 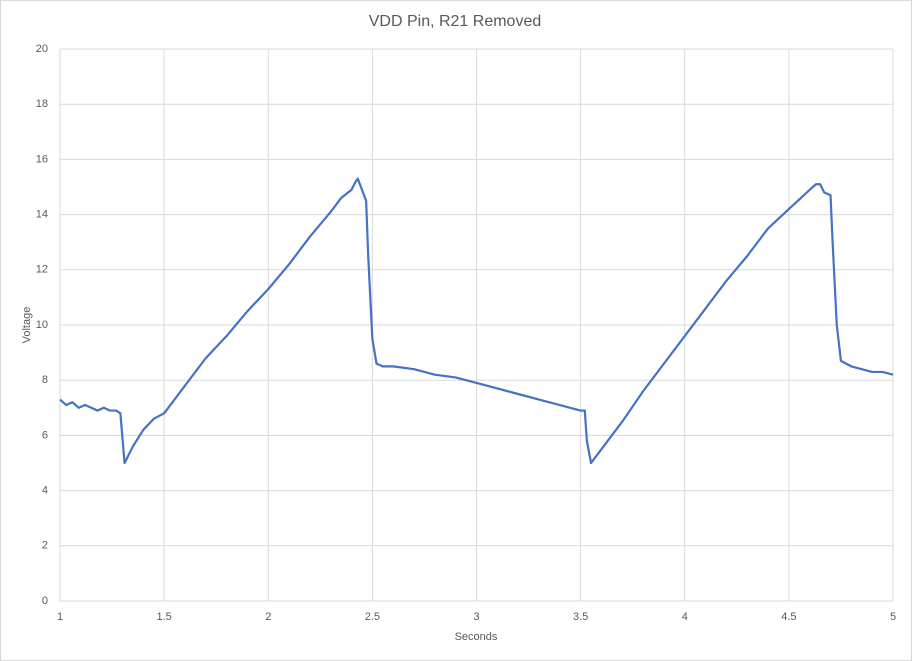 What do you see at coordinates (685, 617) in the screenshot?
I see `x-tick-label: 4` at bounding box center [685, 617].